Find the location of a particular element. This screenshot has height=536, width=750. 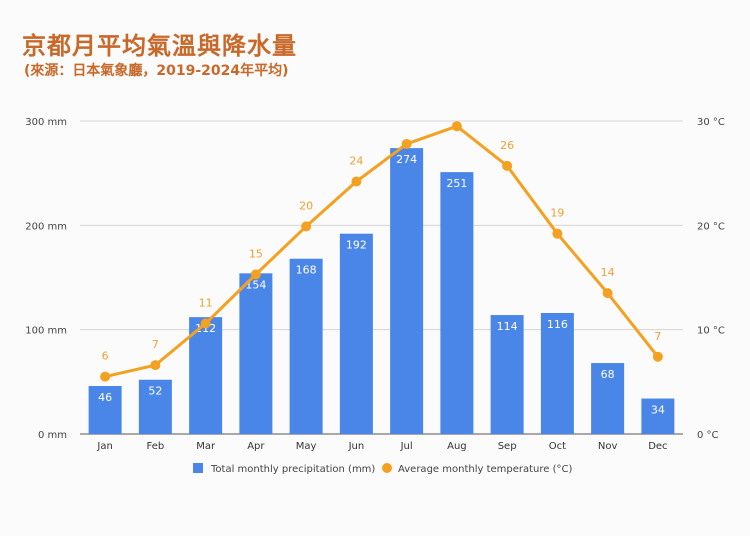

x-tick-label: Jun is located at coordinates (356, 446).